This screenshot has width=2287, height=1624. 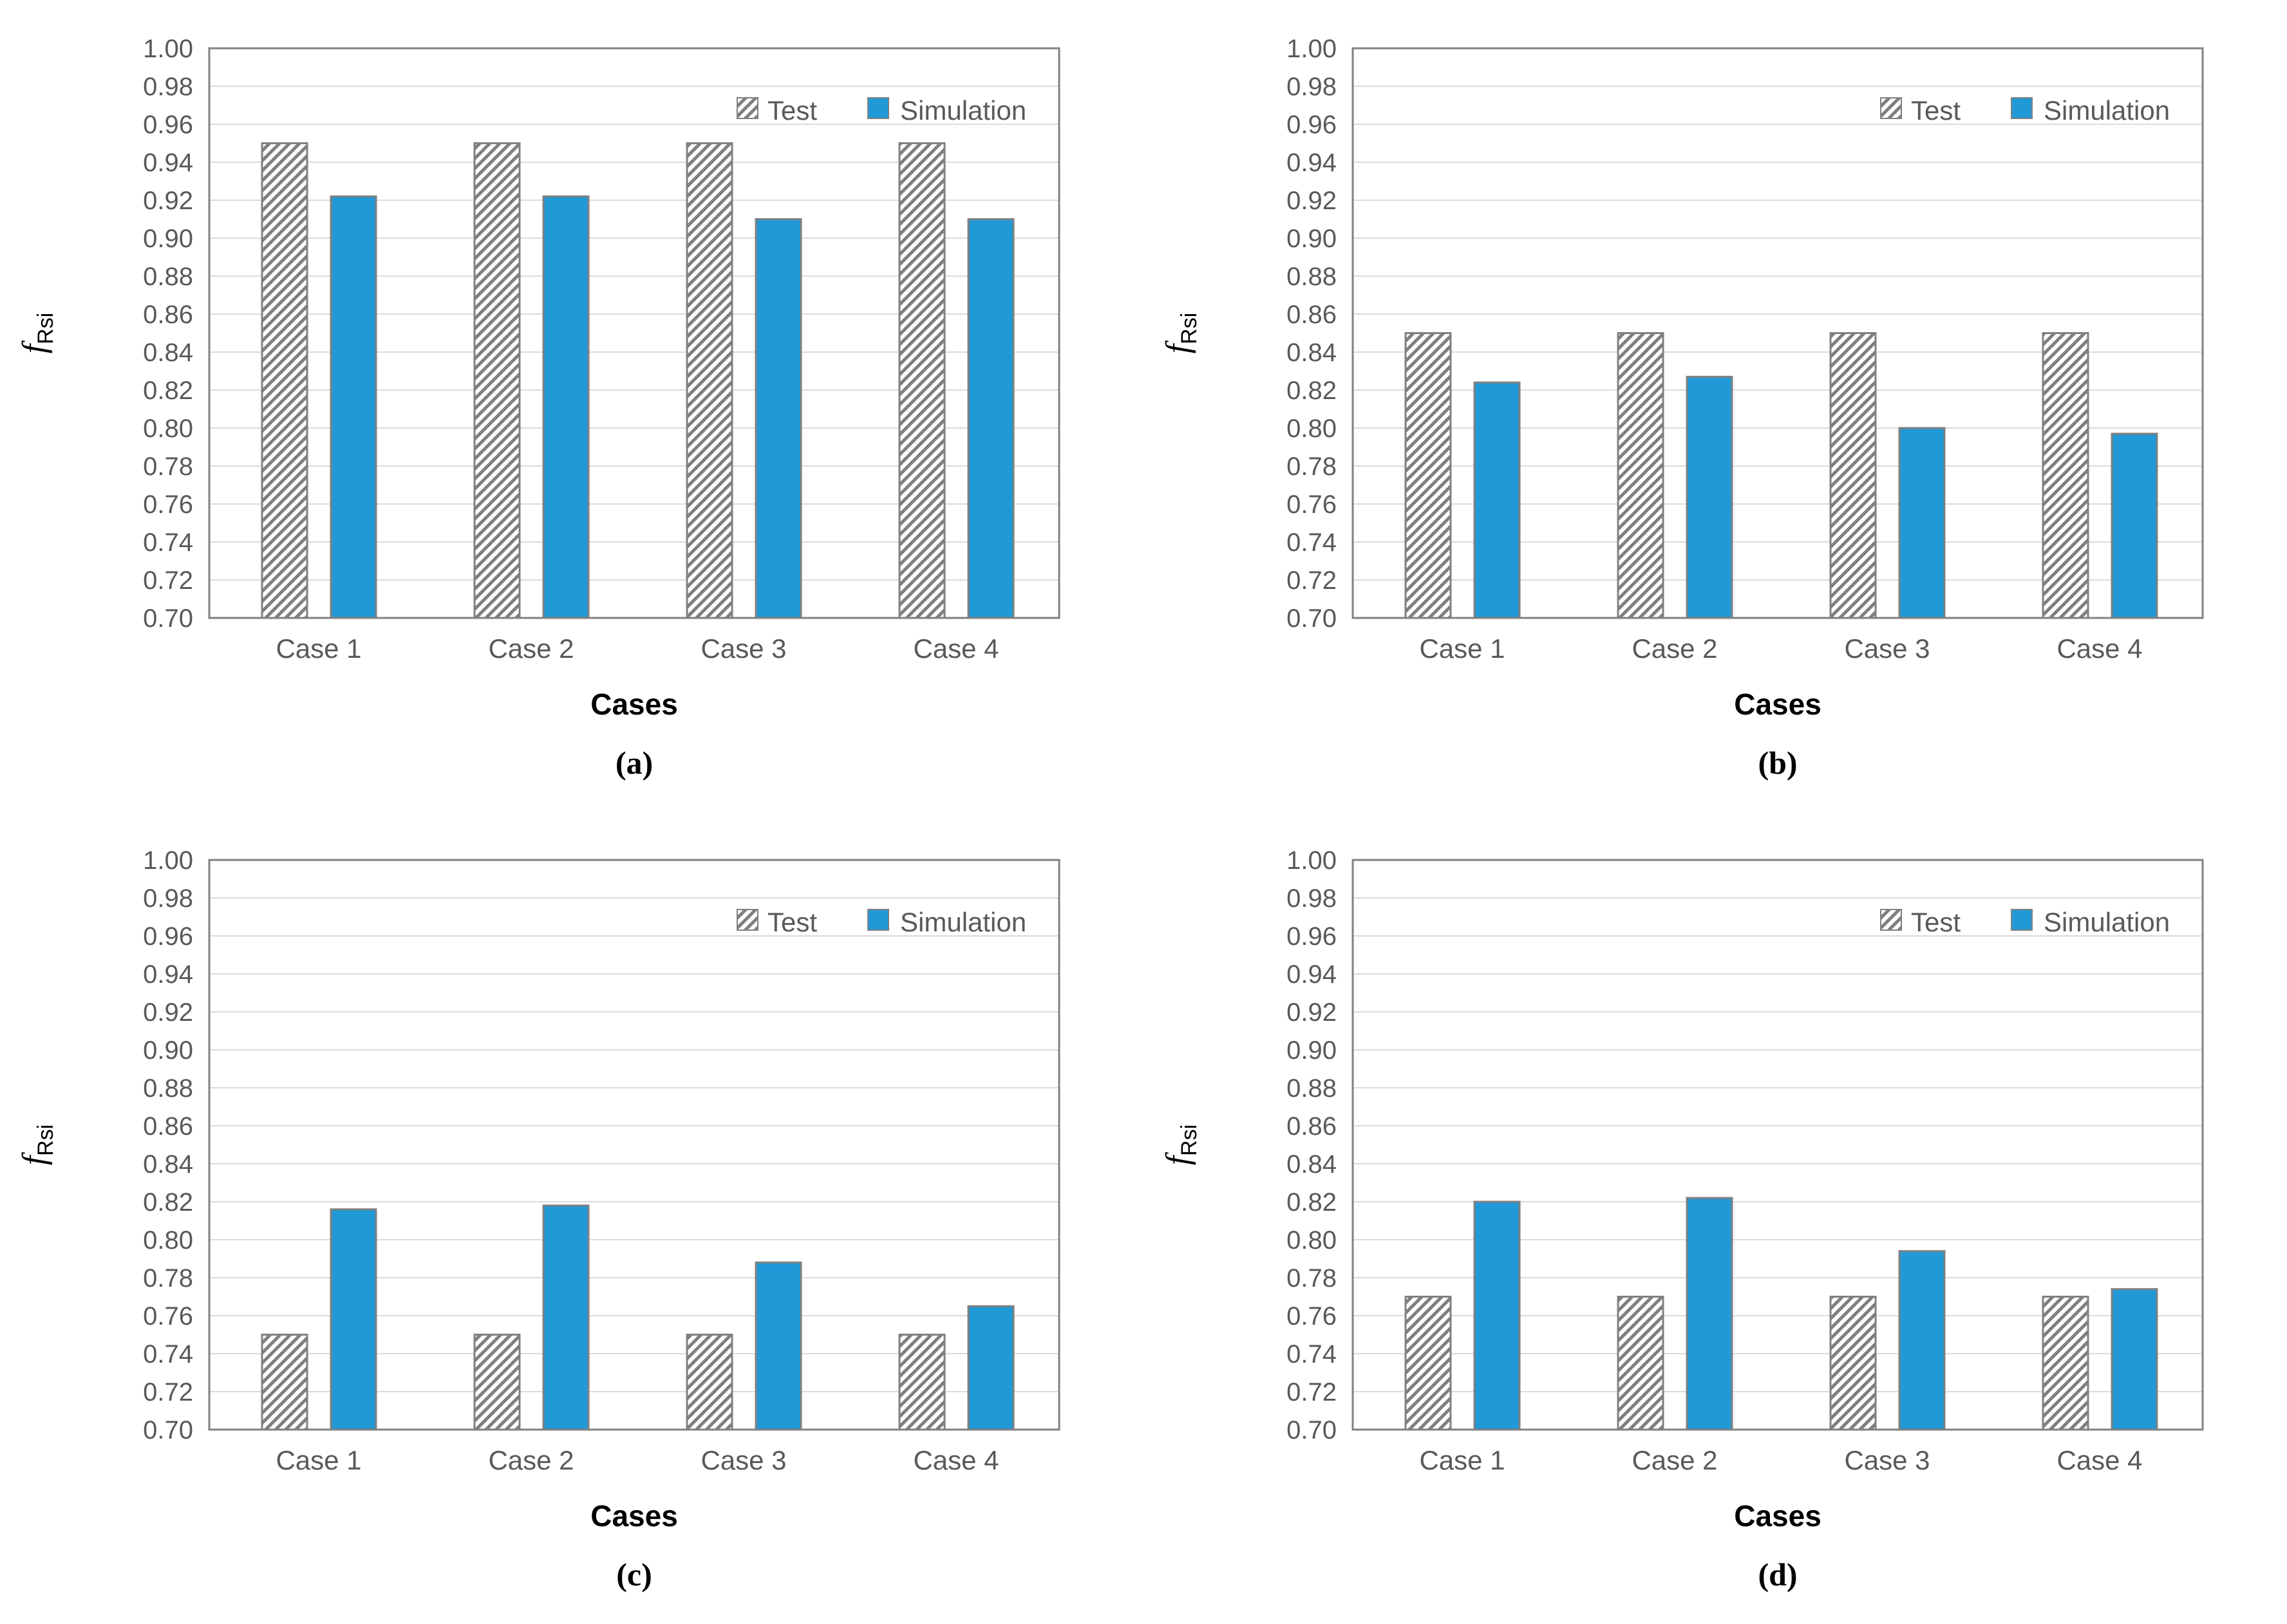 What do you see at coordinates (634, 1574) in the screenshot?
I see `chart-c-caption: (c)` at bounding box center [634, 1574].